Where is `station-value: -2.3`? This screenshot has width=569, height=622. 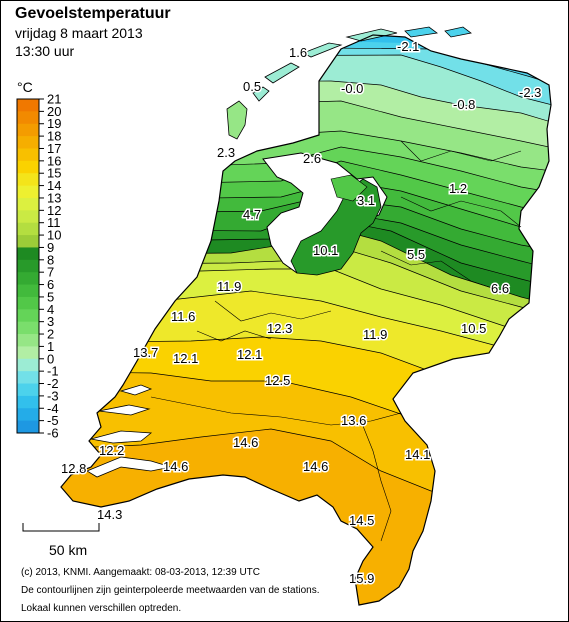
station-value: -2.3 is located at coordinates (530, 92).